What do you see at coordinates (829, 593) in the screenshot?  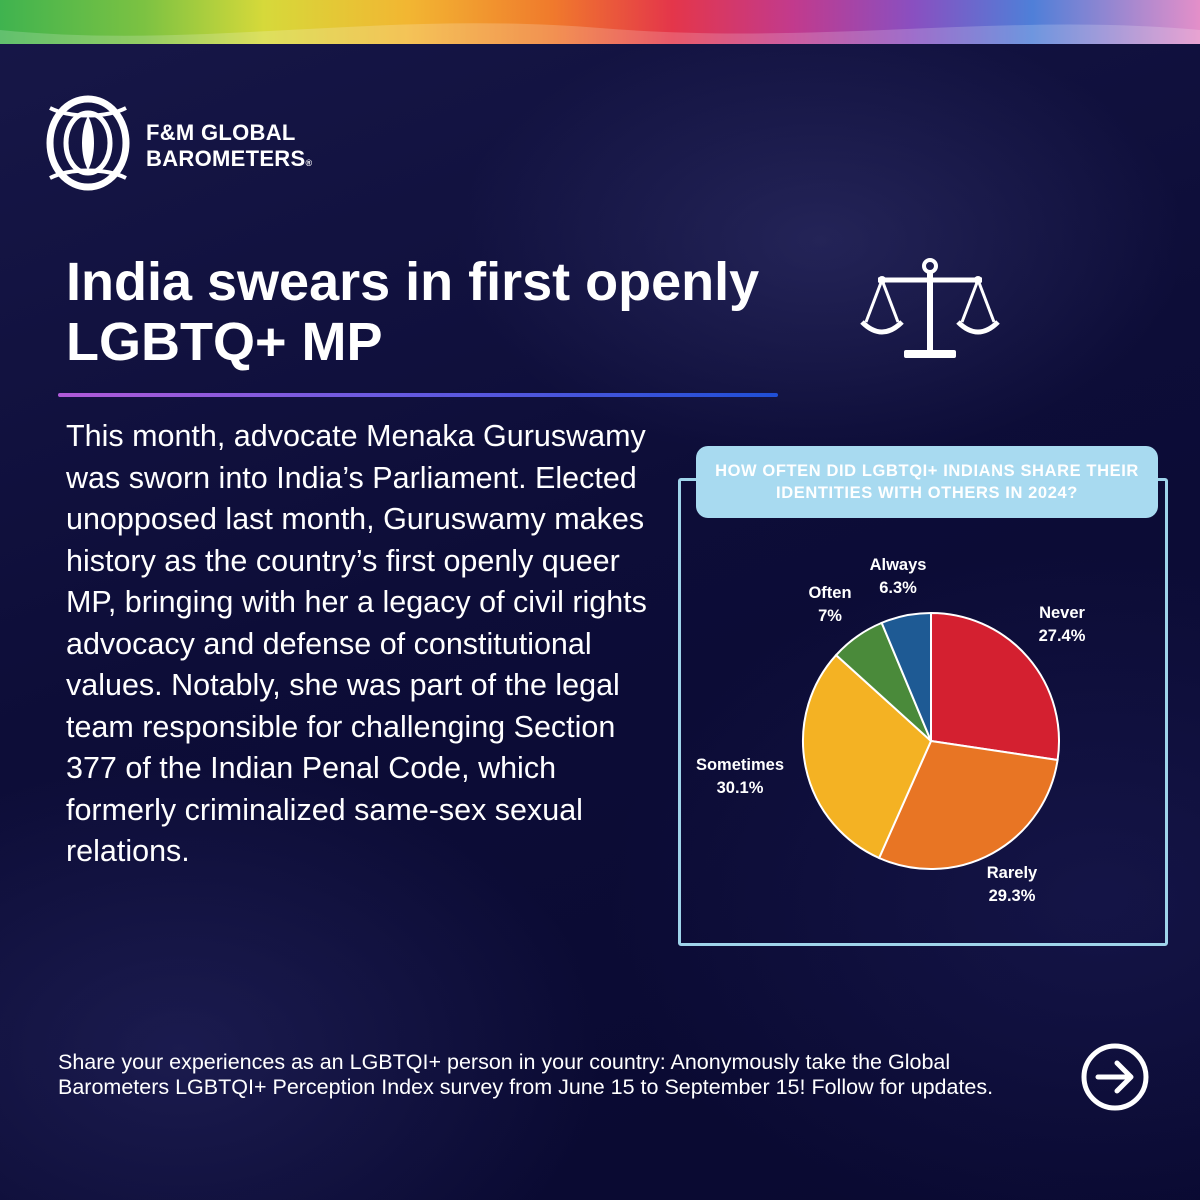 I see `slice-label-often: Often` at bounding box center [829, 593].